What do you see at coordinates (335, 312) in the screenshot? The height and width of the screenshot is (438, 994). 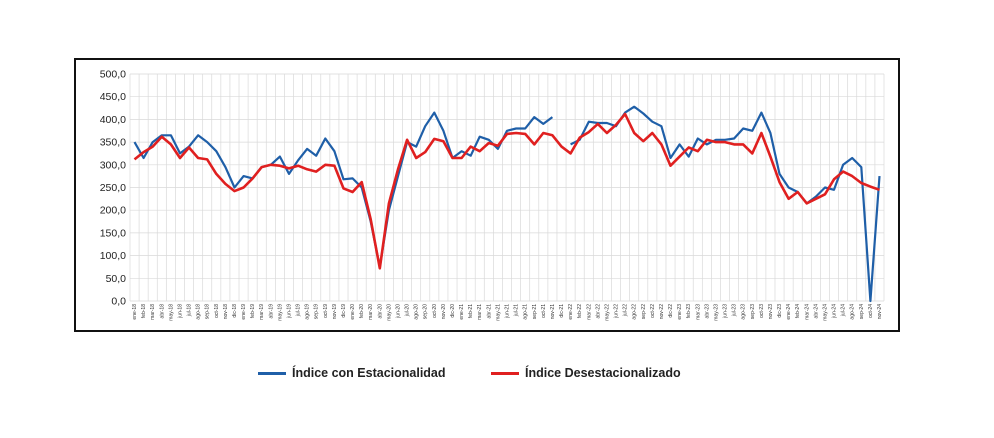 I see `x-tick-label: nov-19` at bounding box center [335, 312].